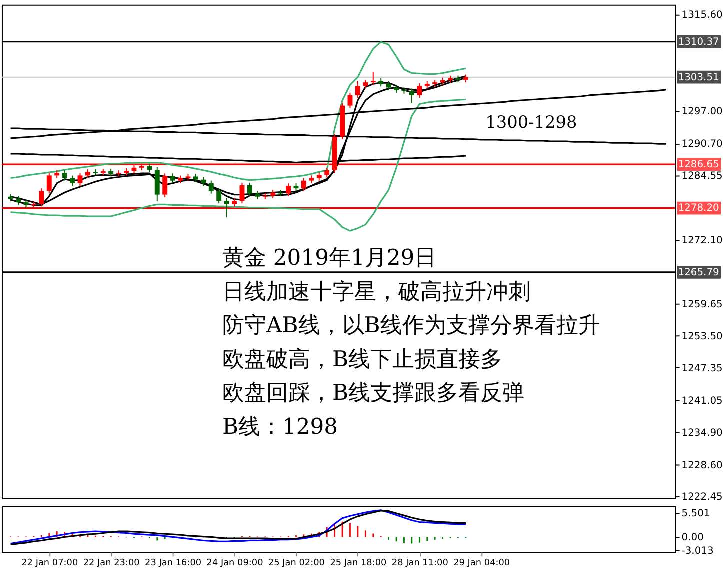  What do you see at coordinates (699, 272) in the screenshot?
I see `ref-line-label: 1265.79` at bounding box center [699, 272].